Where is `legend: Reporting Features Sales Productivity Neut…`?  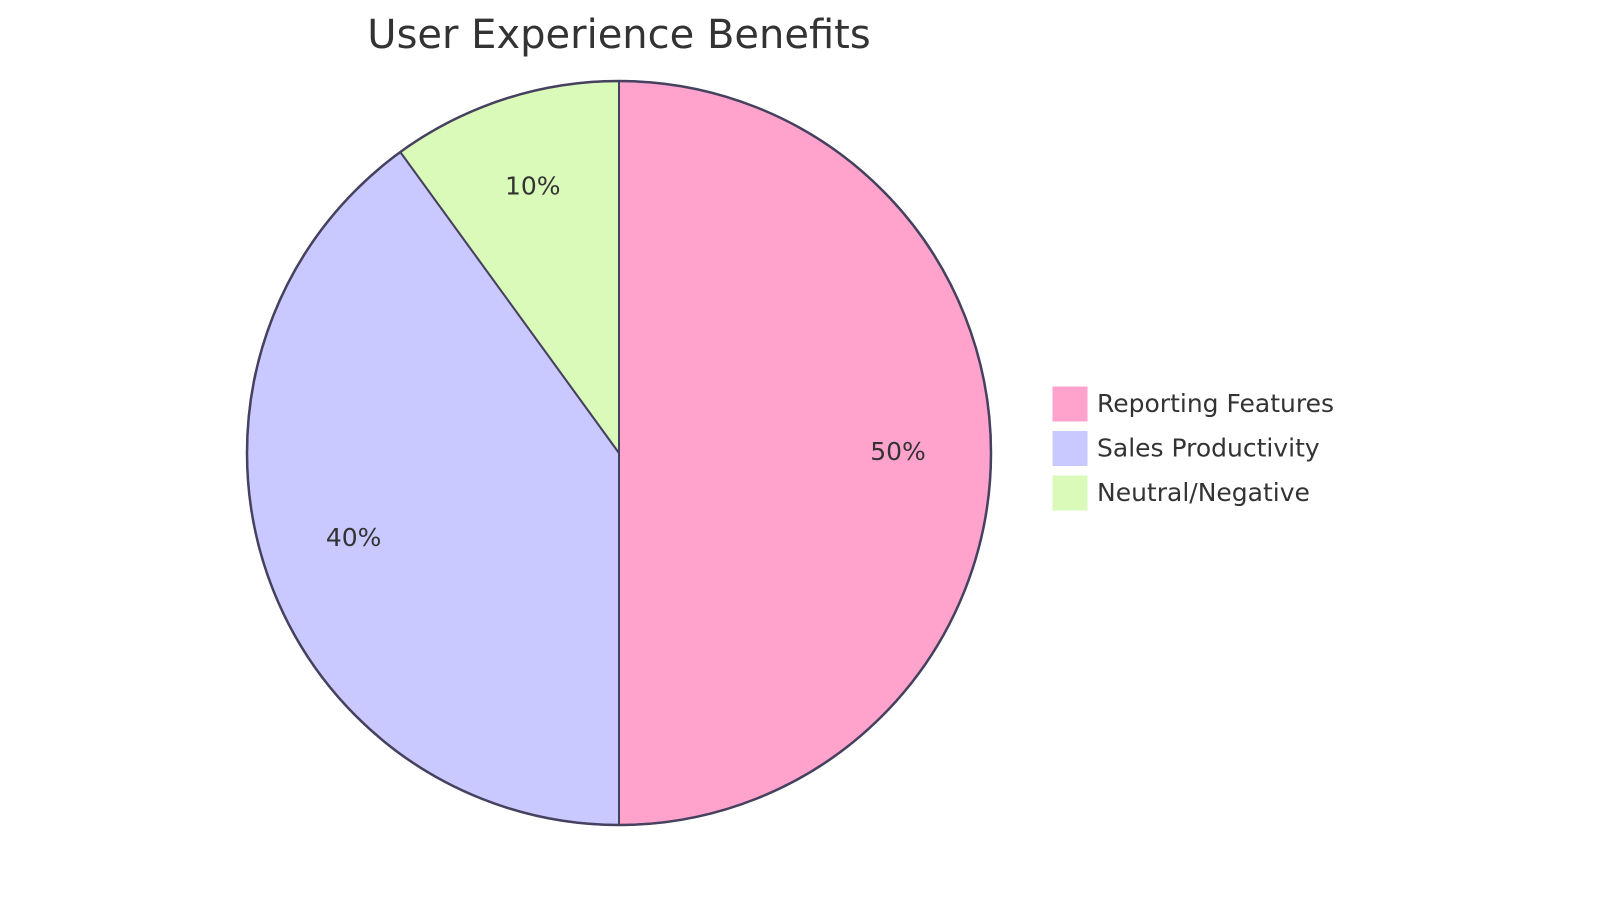 legend: Reporting Features Sales Productivity Neut… is located at coordinates (1192, 448).